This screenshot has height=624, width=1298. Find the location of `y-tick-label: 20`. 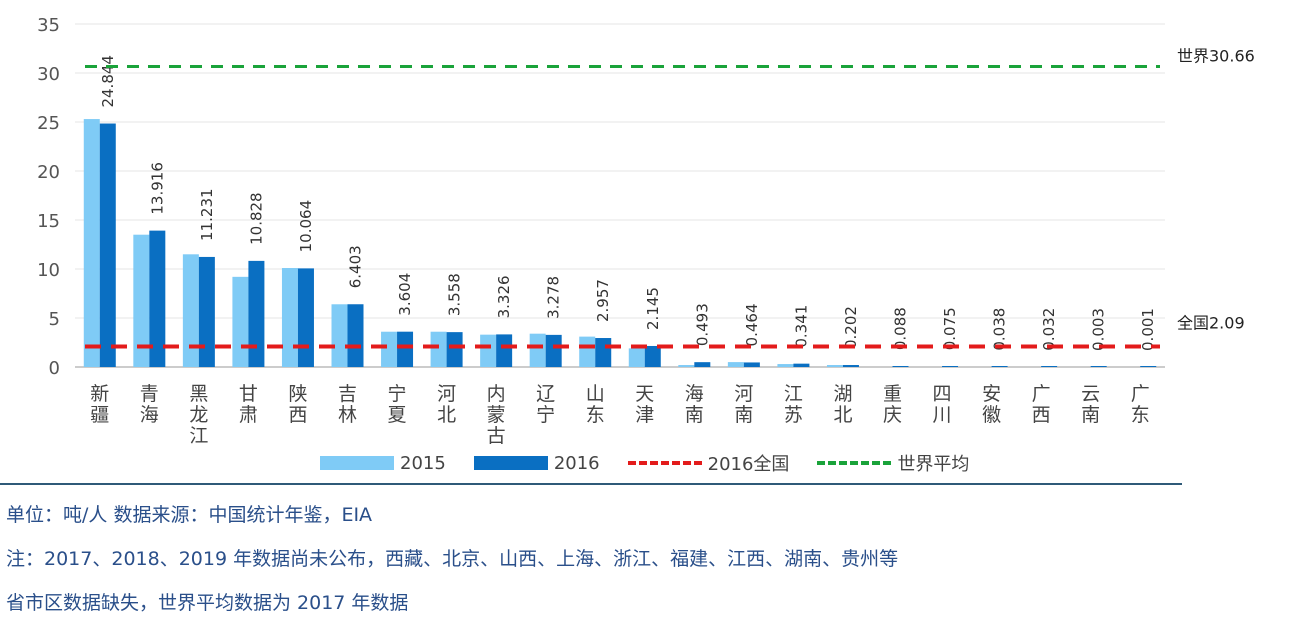

y-tick-label: 20 is located at coordinates (48, 172).